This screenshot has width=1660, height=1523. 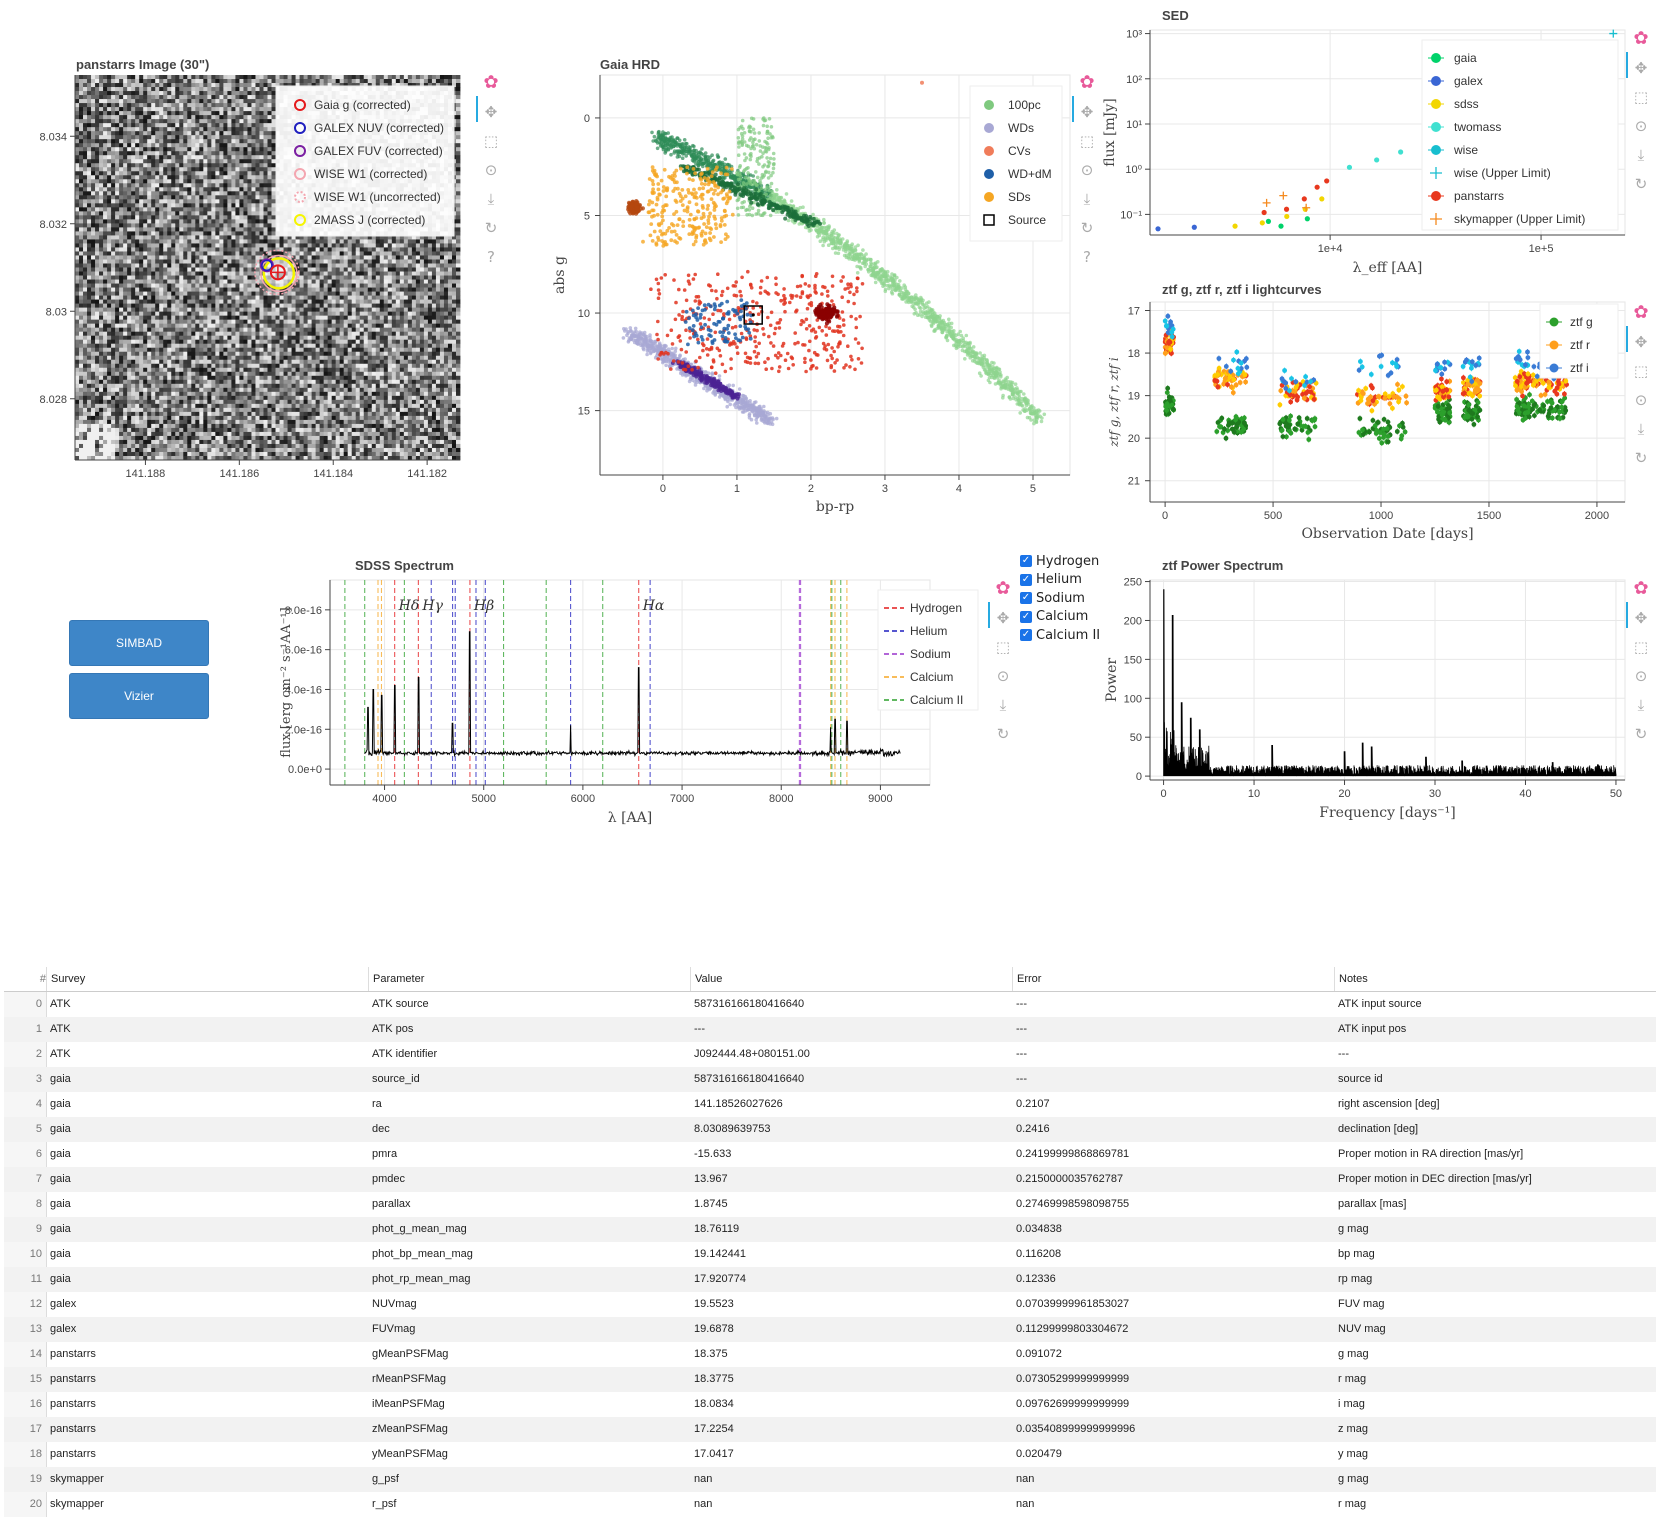 I want to click on header-error: Error, so click(x=1173, y=979).